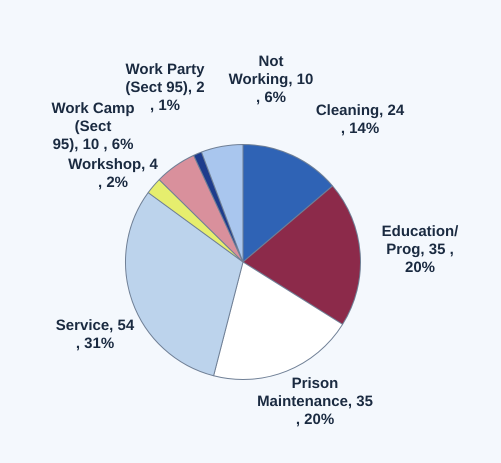  Describe the element at coordinates (93, 127) in the screenshot. I see `slice-label: Work Camp (Sect 95), 10 , 6%` at that location.